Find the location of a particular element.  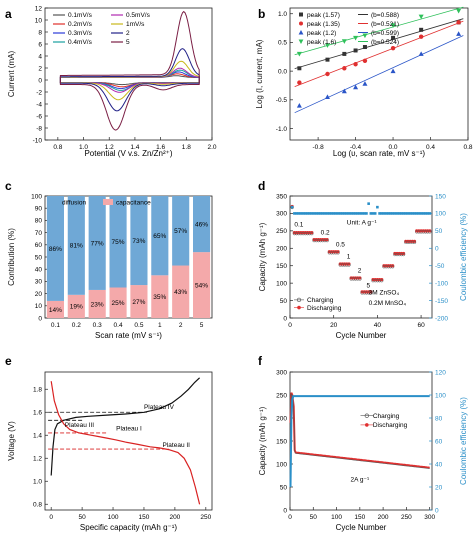

chart-a-xtick-label: 2.0 is located at coordinates (211, 147).